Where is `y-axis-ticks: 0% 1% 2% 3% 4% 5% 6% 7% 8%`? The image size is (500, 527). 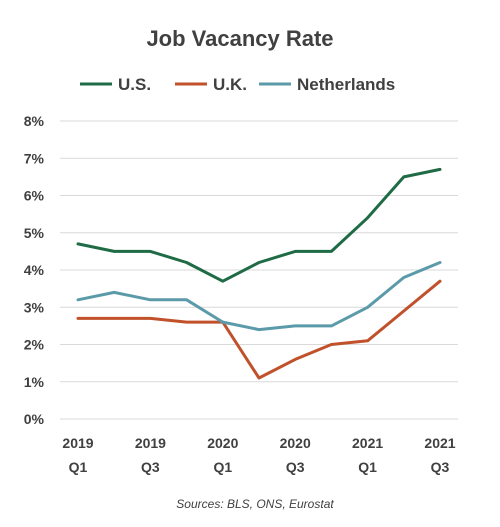
y-axis-ticks: 0% 1% 2% 3% 4% 5% 6% 7% 8% is located at coordinates (34, 270).